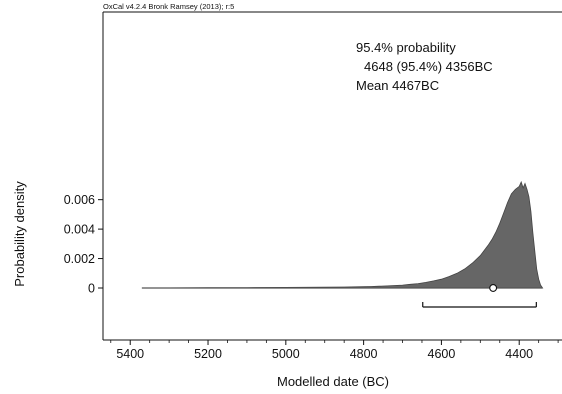 The image size is (562, 394). I want to click on annotation-probability: 95.4% probability, so click(406, 47).